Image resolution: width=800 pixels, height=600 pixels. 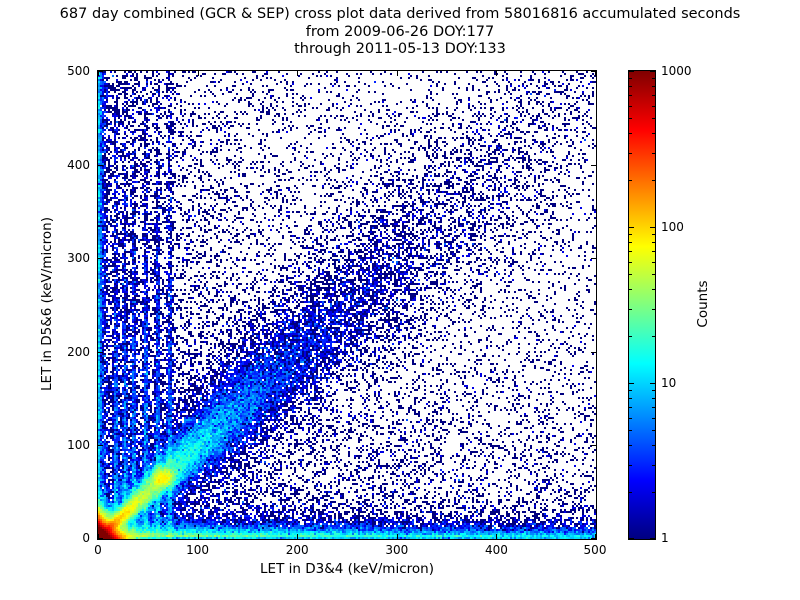 I want to click on x-tick-label: 0, so click(x=98, y=550).